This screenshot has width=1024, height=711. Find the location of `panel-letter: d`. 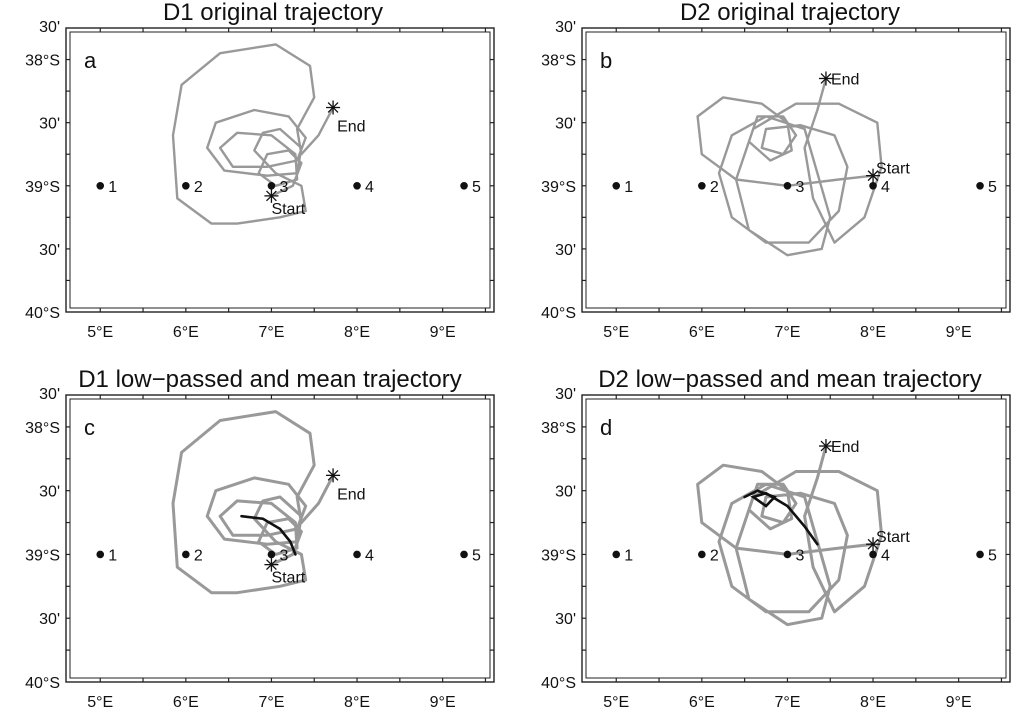

panel-letter: d is located at coordinates (606, 427).